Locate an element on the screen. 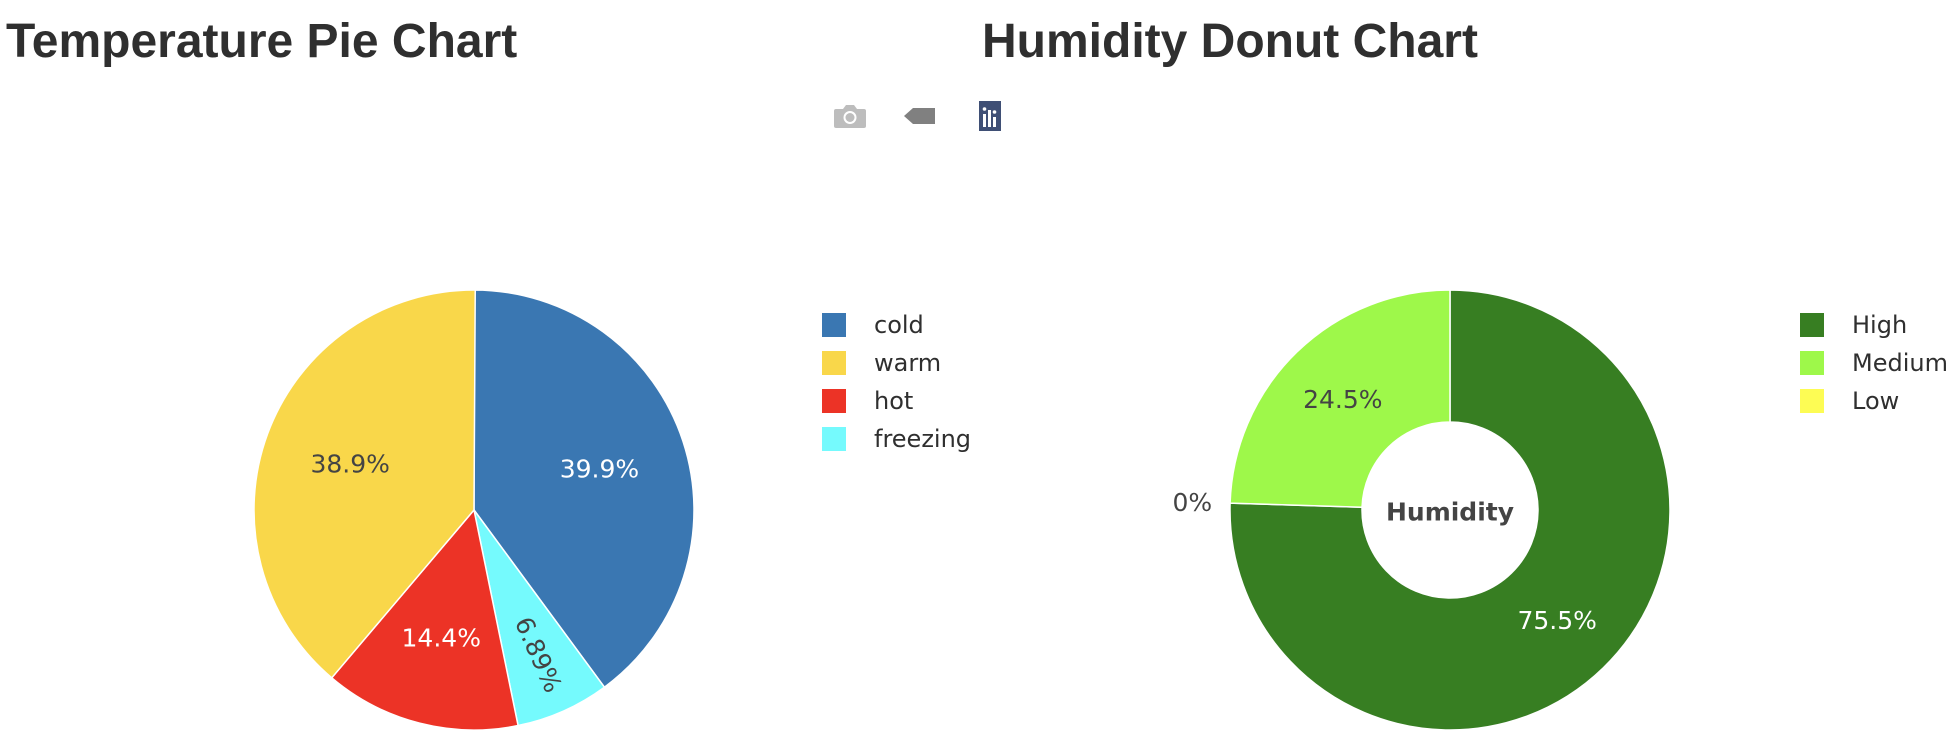 This screenshot has height=750, width=1960. legend-label: hot is located at coordinates (894, 401).